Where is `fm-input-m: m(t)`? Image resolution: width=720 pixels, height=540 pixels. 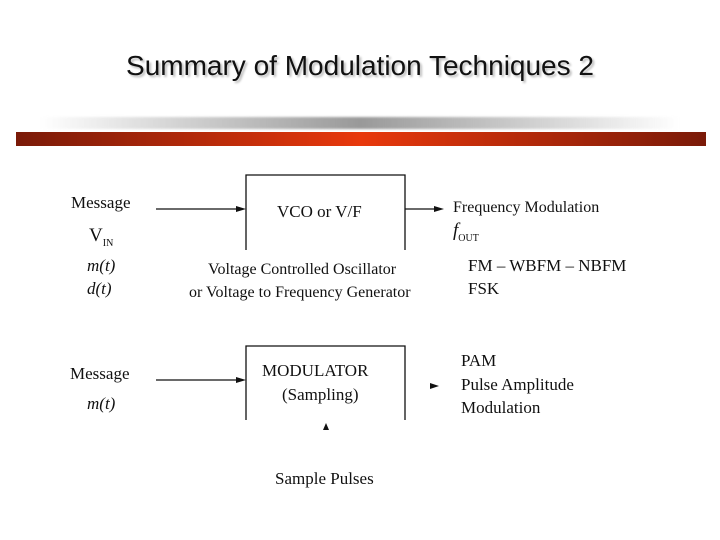
fm-input-m: m(t) is located at coordinates (101, 265).